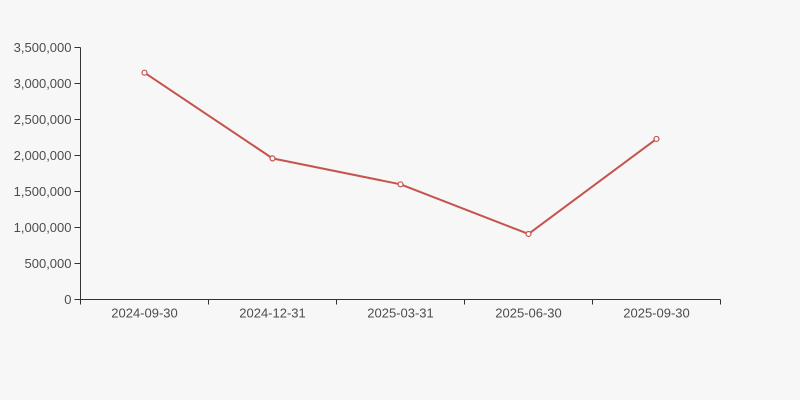 The height and width of the screenshot is (400, 800). I want to click on x-axis-tick-label: 2024-09-30, so click(144, 313).